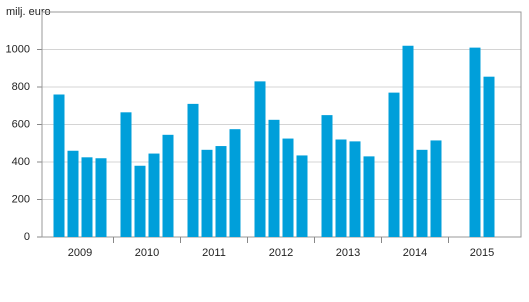 Image resolution: width=529 pixels, height=302 pixels. I want to click on y-tick-label: 1000, so click(18, 49).